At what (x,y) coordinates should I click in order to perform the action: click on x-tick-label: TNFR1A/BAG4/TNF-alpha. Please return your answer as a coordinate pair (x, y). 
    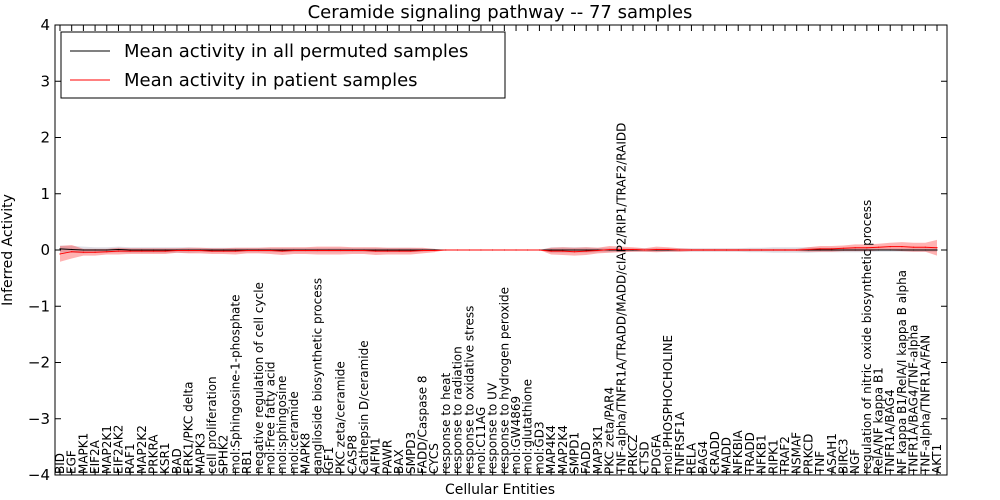
    Looking at the image, I should click on (914, 400).